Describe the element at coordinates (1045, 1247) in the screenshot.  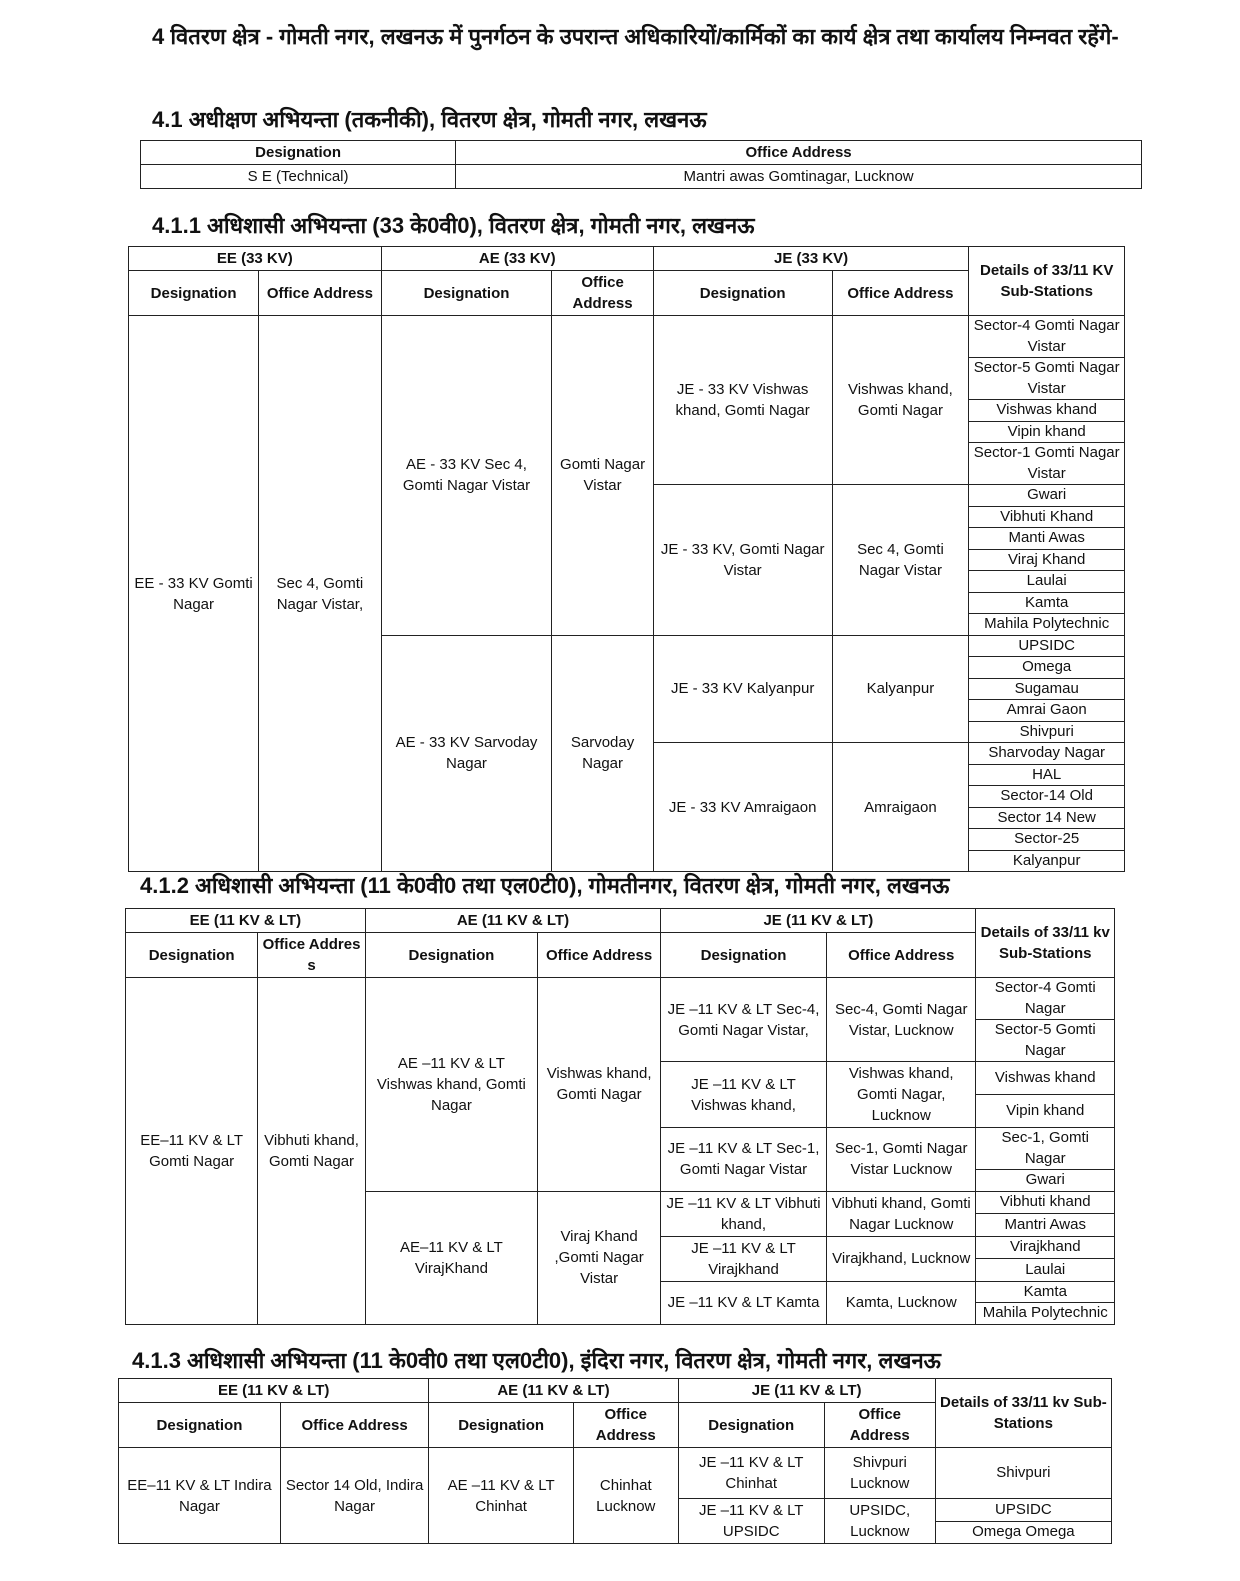
I see `substation: Virajkhand` at that location.